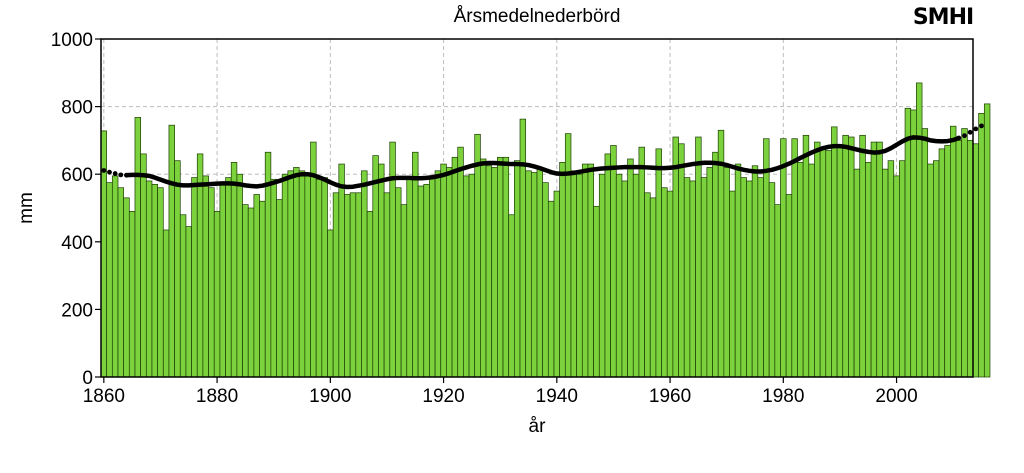 Image resolution: width=1024 pixels, height=473 pixels. Describe the element at coordinates (538, 426) in the screenshot. I see `x-axis-label: år` at that location.